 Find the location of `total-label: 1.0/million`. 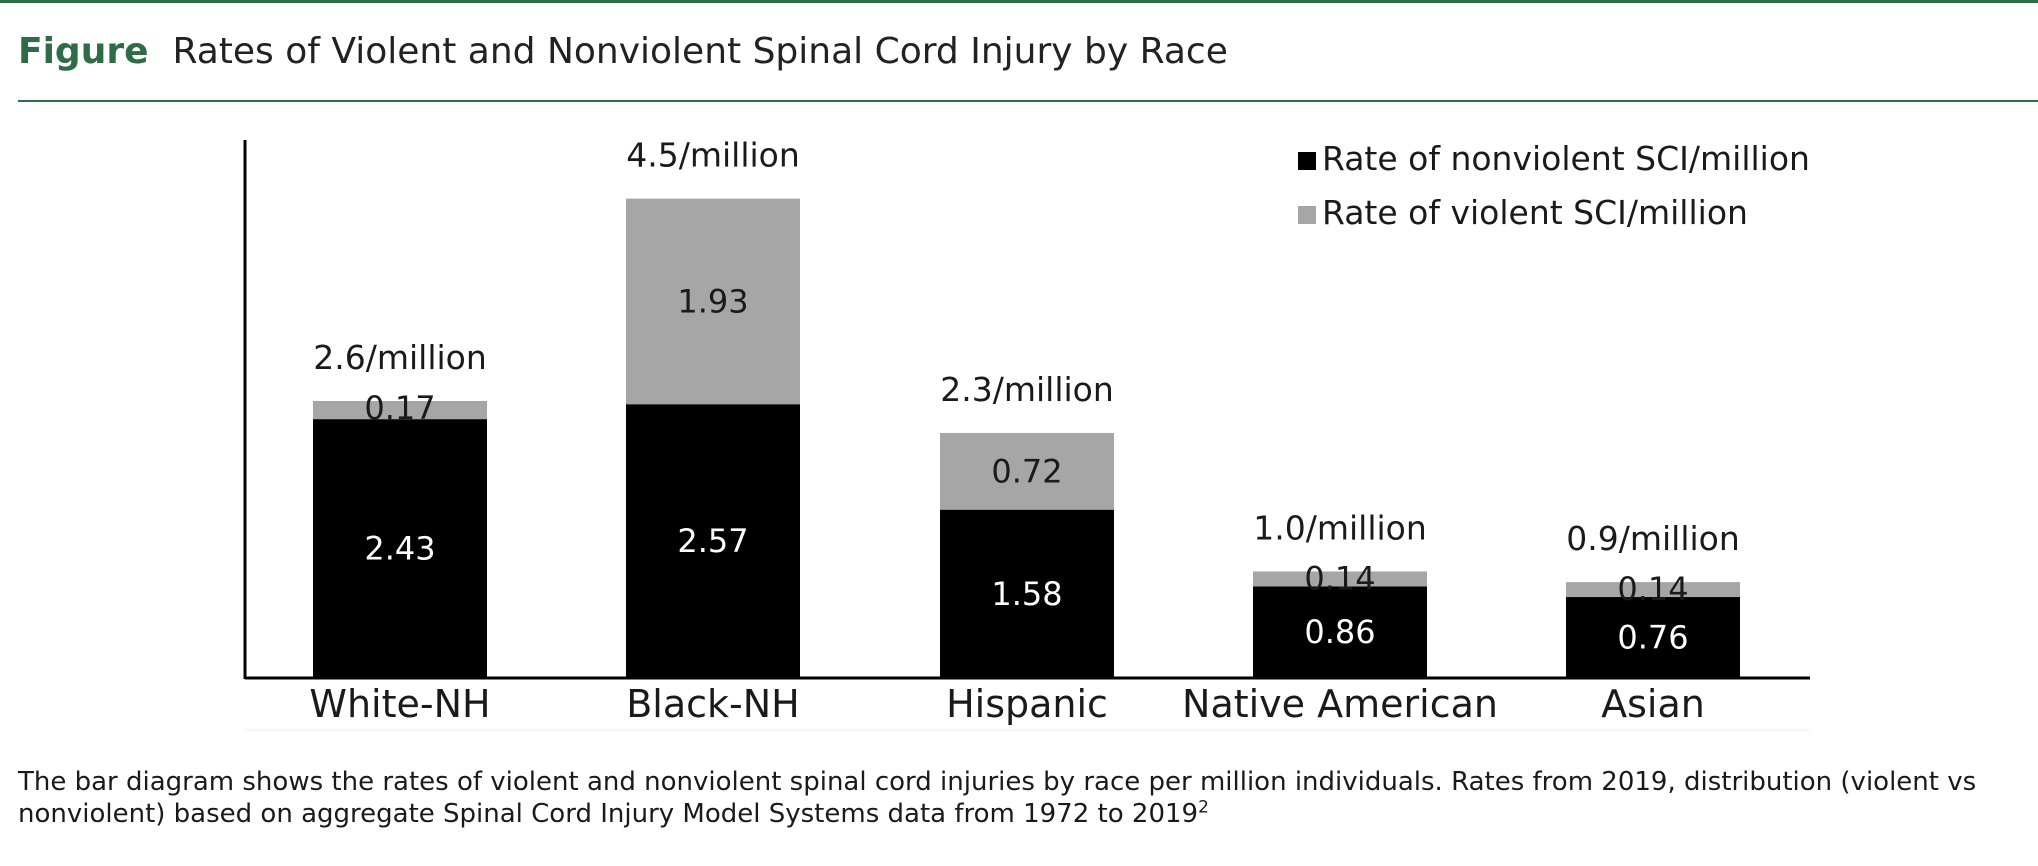

total-label: 1.0/million is located at coordinates (1340, 527).